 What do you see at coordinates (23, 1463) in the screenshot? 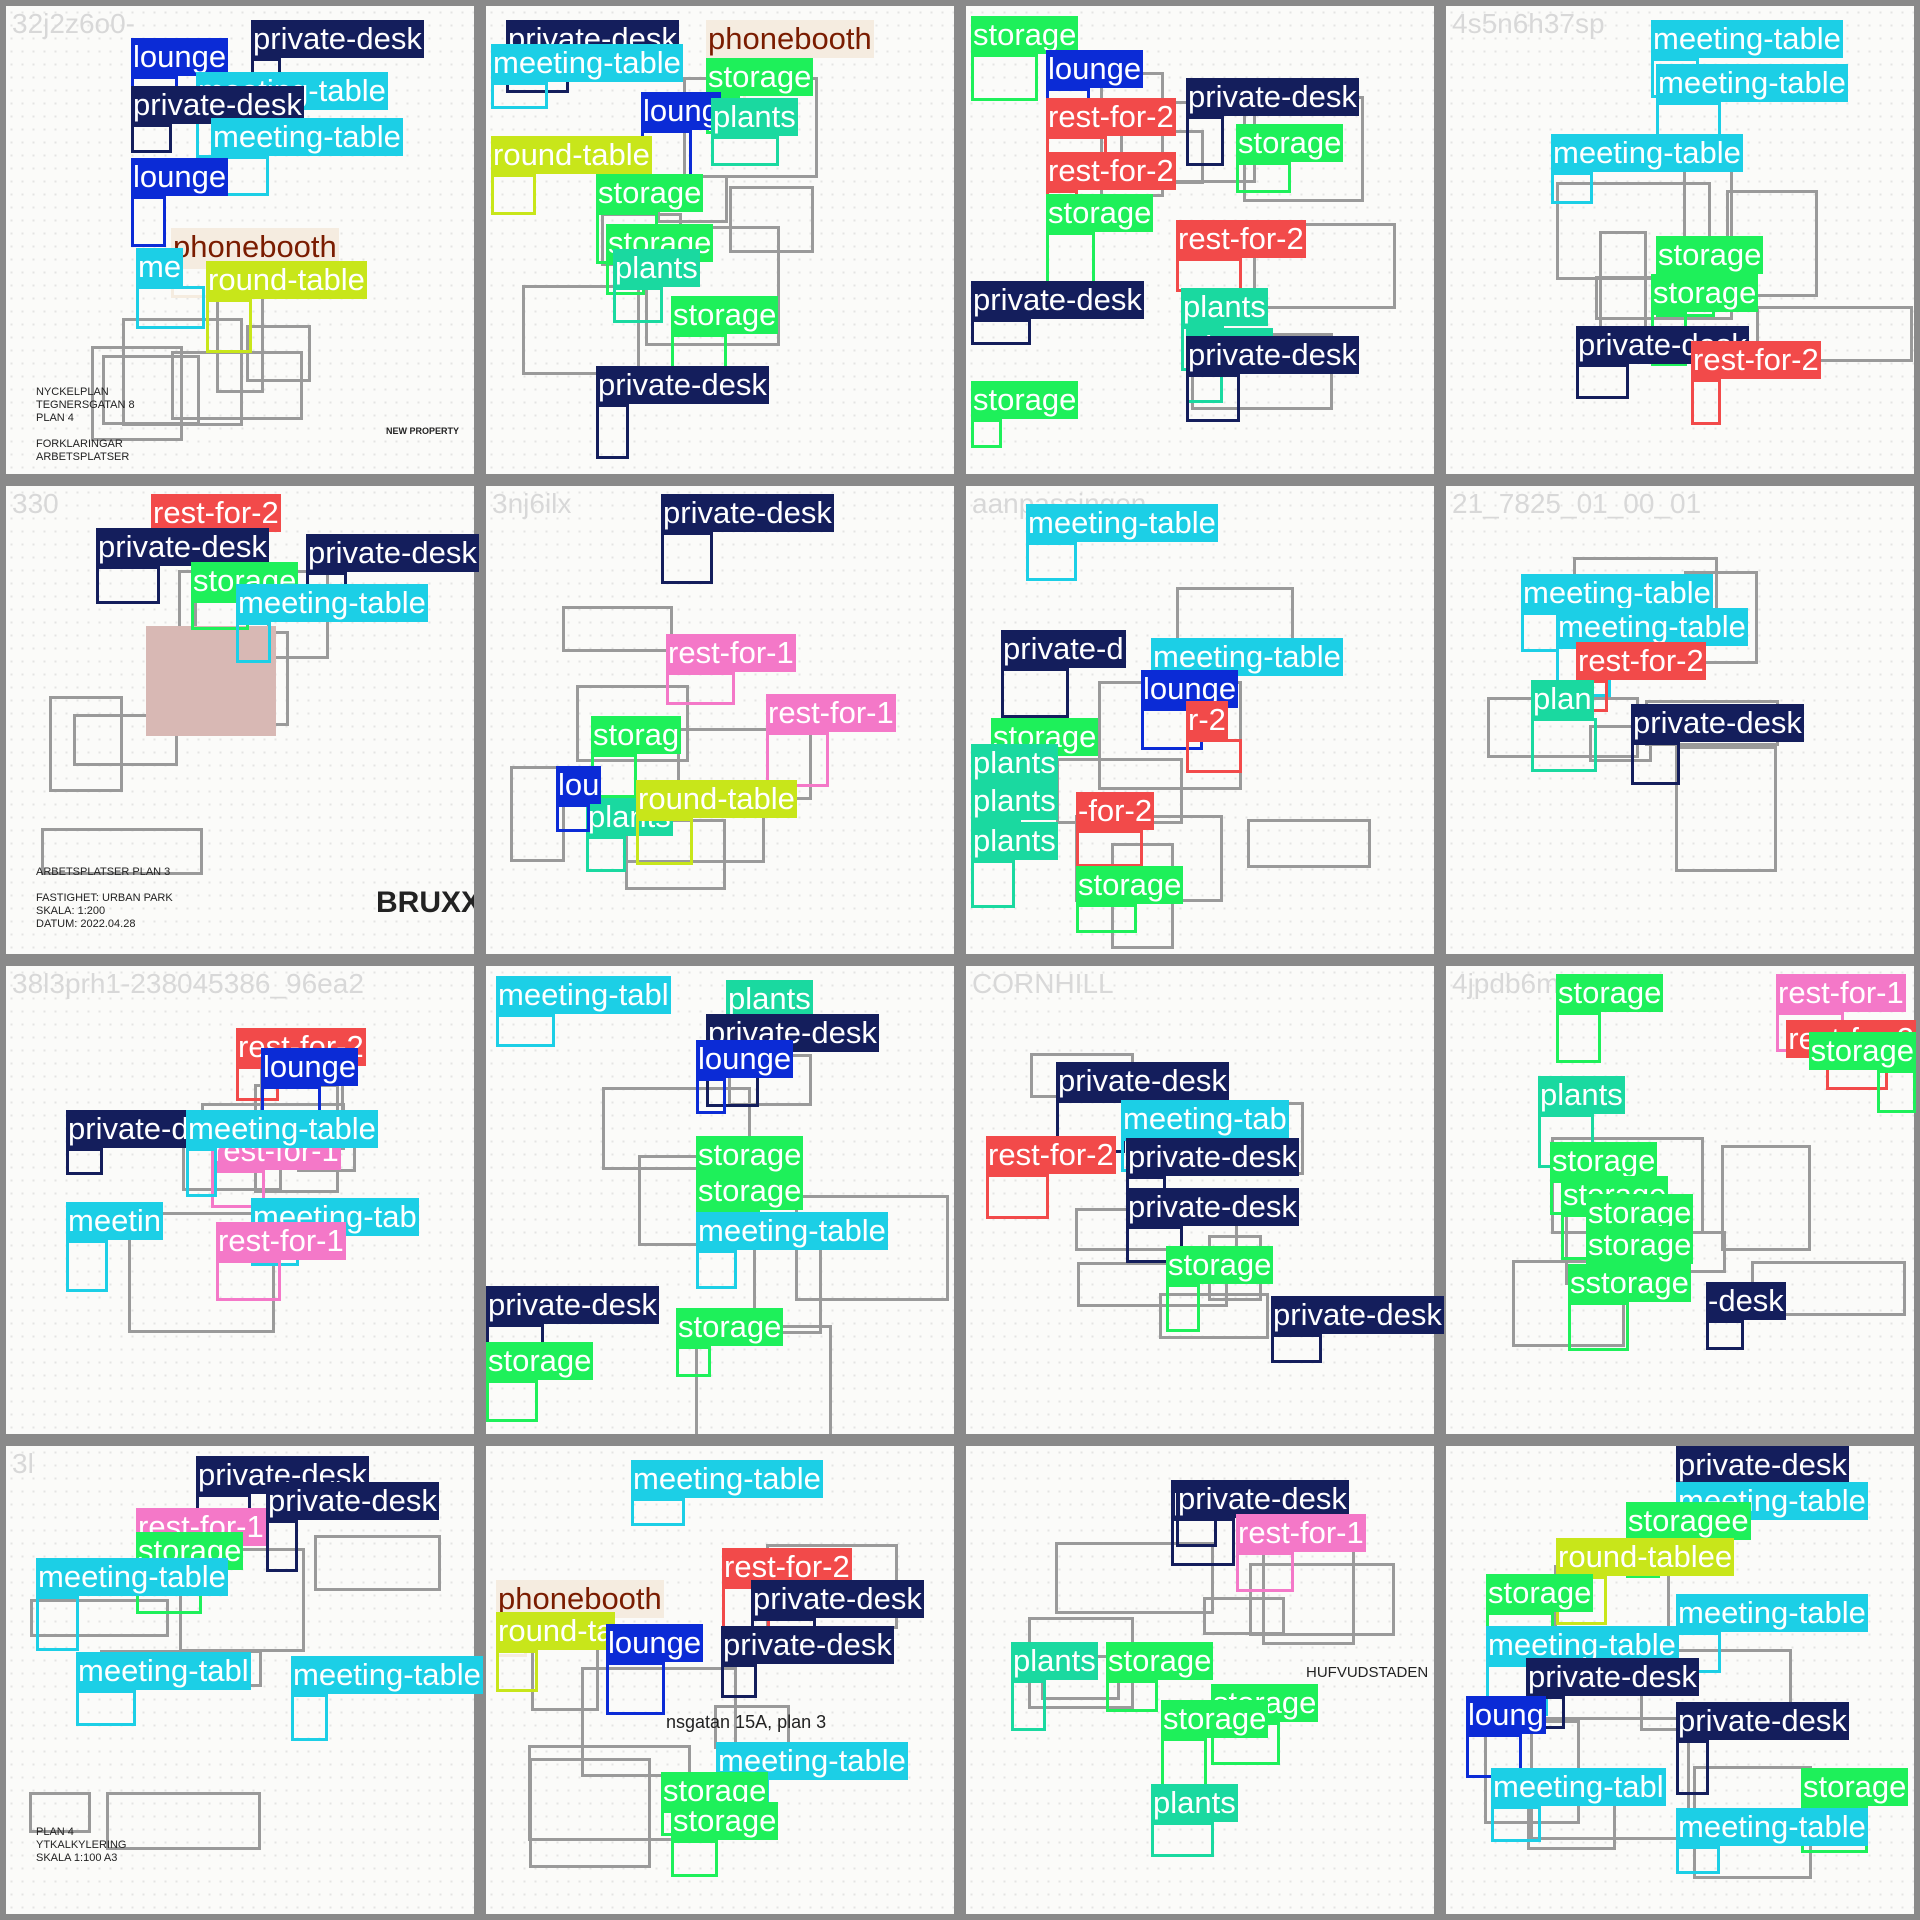
I see `tile-filename: 3l` at bounding box center [23, 1463].